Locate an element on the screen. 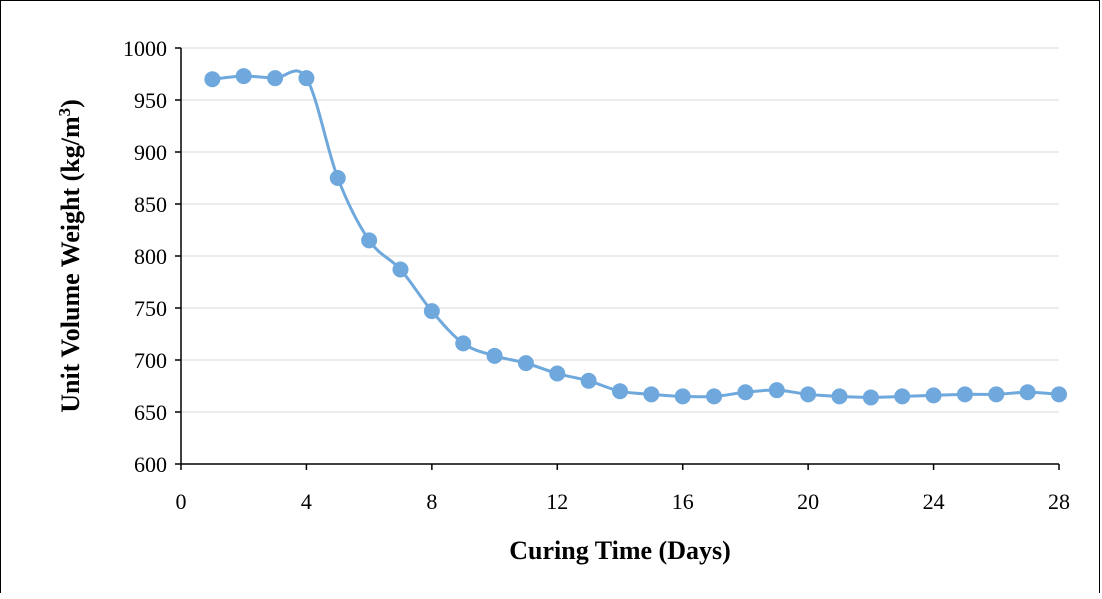 The height and width of the screenshot is (599, 1102). y-tick-label: 750 is located at coordinates (150, 308).